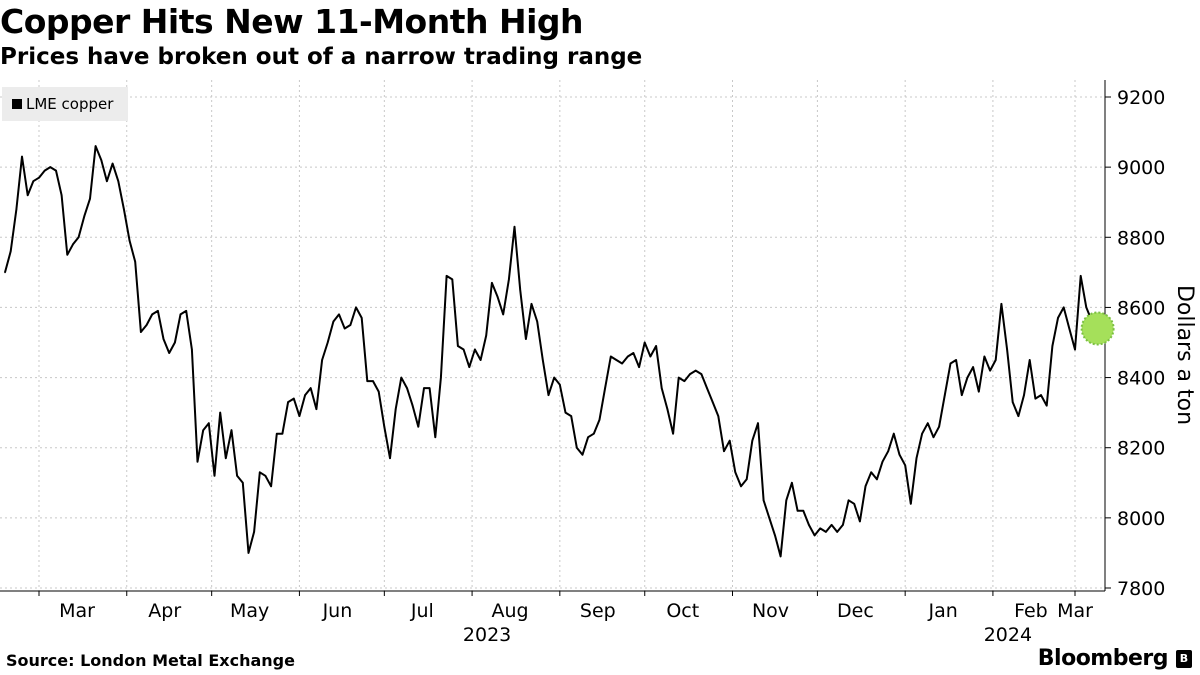  I want to click on y-tick-label: 7800, so click(1141, 589).